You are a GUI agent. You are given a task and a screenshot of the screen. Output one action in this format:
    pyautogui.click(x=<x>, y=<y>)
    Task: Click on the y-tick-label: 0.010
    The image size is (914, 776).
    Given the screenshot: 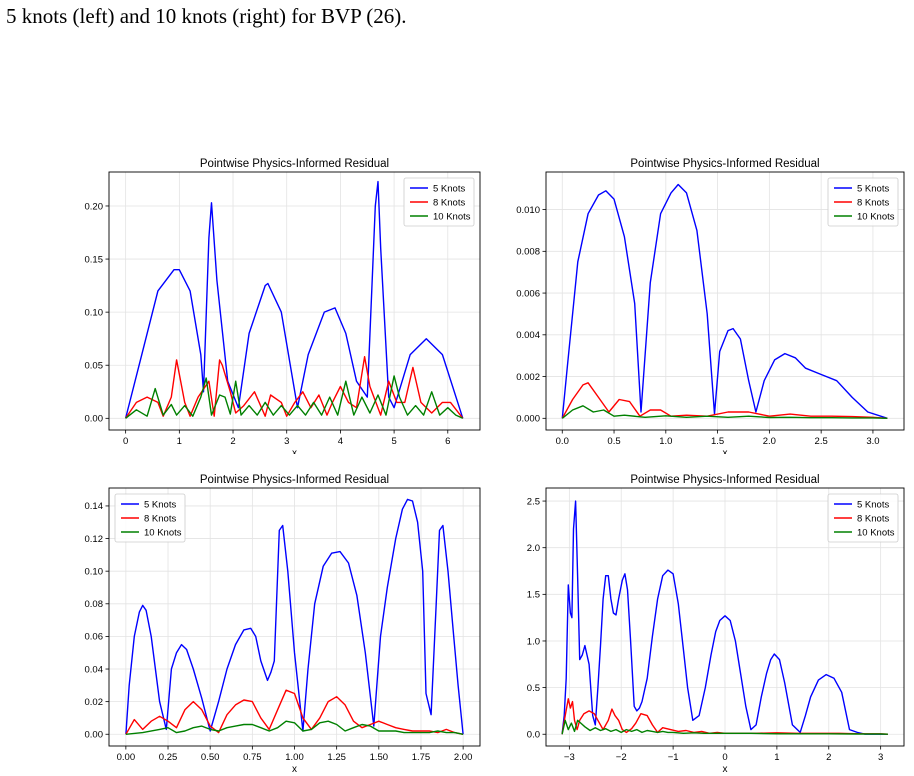 What is the action you would take?
    pyautogui.click(x=528, y=210)
    